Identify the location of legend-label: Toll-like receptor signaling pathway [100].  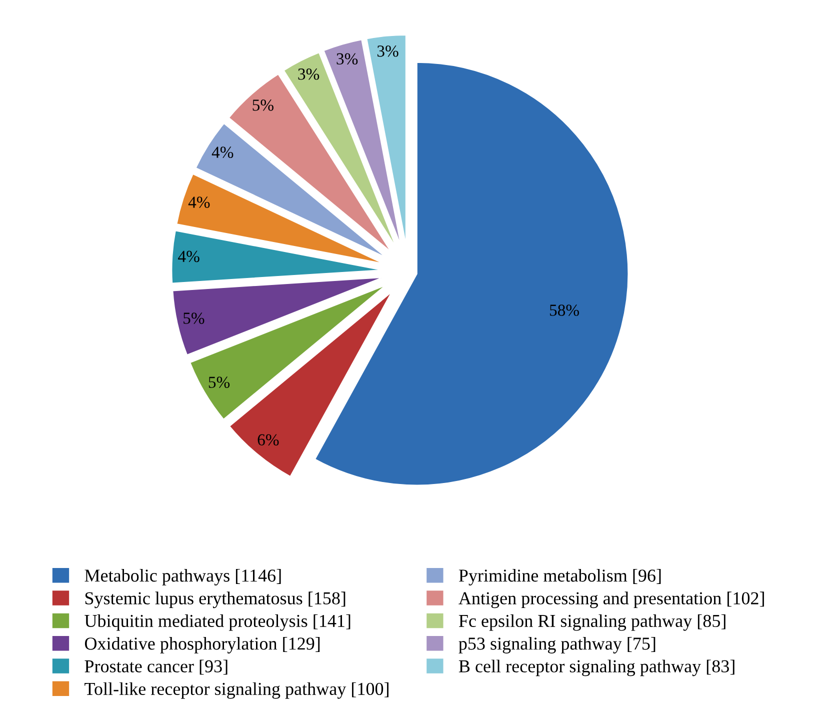
(236, 690).